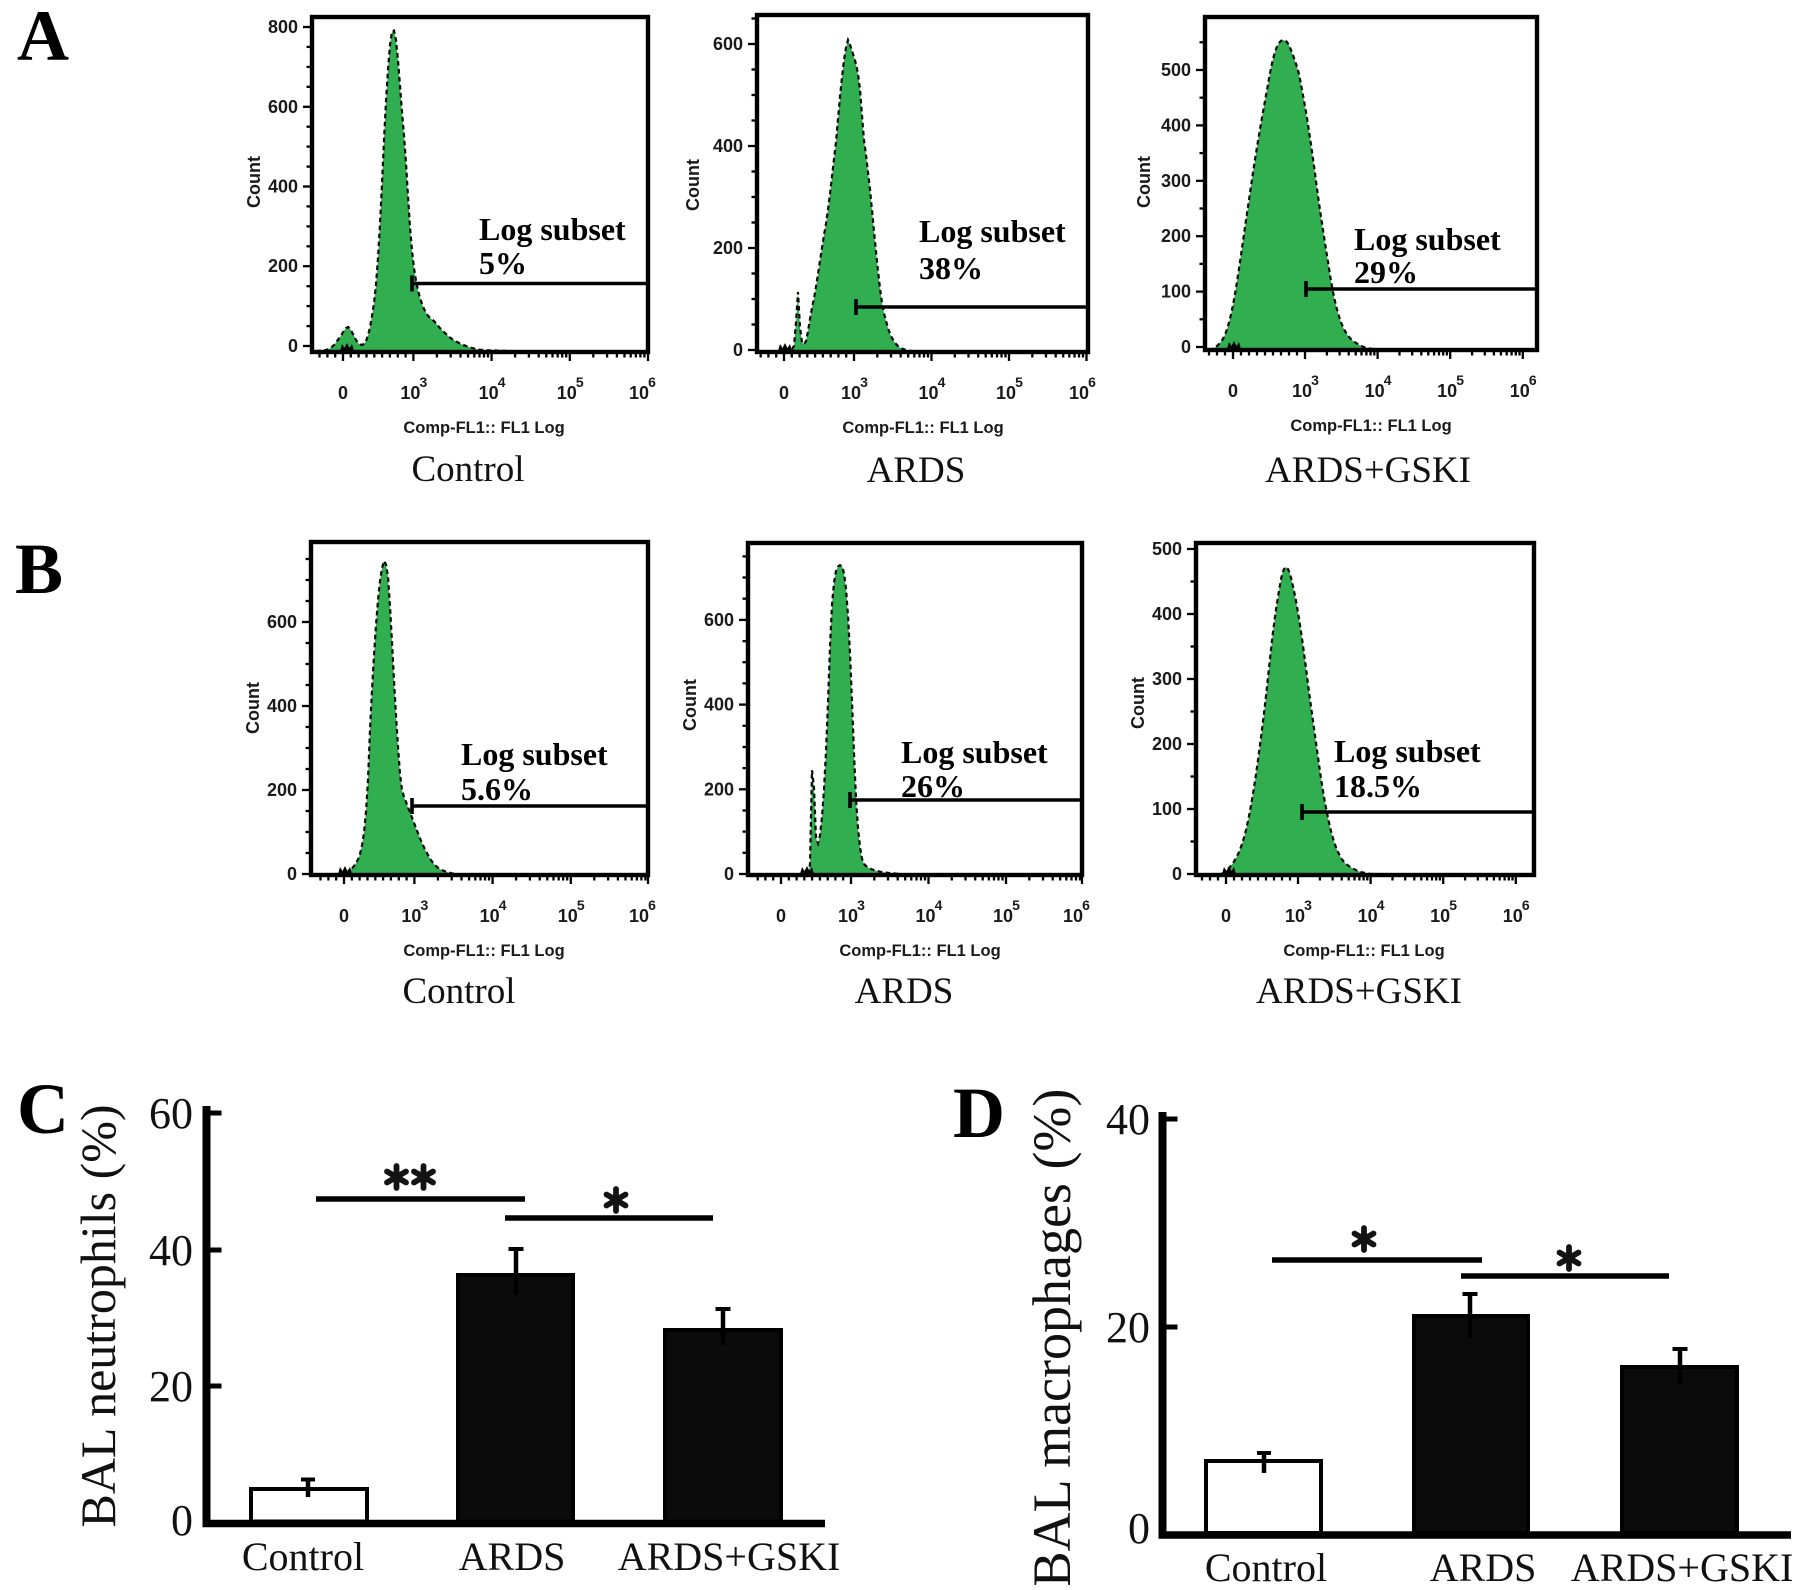 The image size is (1795, 1590). What do you see at coordinates (1386, 272) in the screenshot?
I see `svg-text: 29%` at bounding box center [1386, 272].